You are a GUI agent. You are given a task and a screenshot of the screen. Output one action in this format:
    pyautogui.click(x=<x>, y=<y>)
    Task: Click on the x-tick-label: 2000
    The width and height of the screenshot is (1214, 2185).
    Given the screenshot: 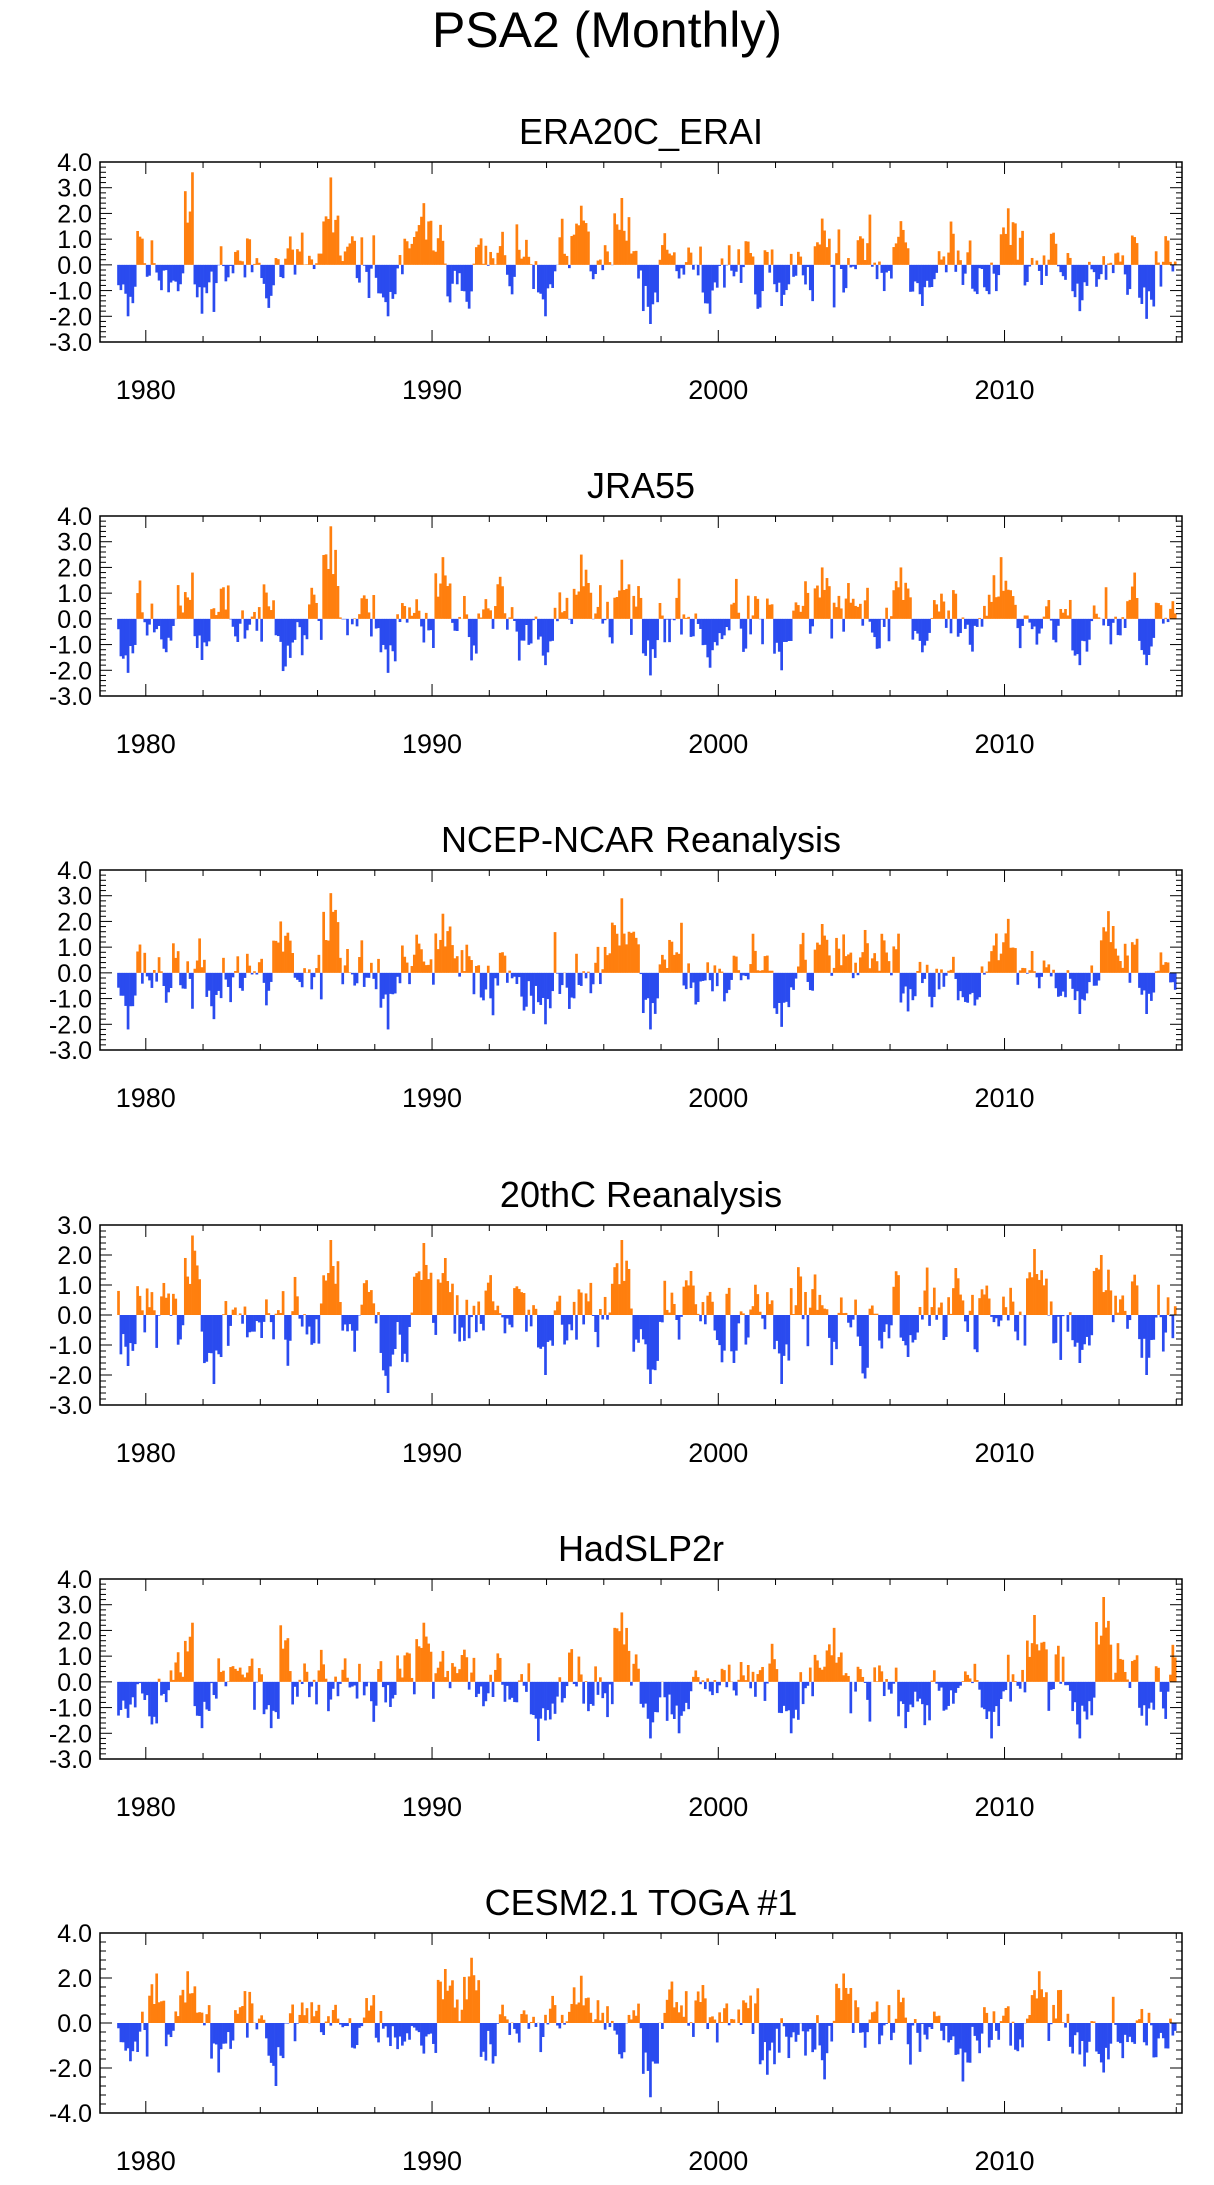 What is the action you would take?
    pyautogui.click(x=718, y=1807)
    